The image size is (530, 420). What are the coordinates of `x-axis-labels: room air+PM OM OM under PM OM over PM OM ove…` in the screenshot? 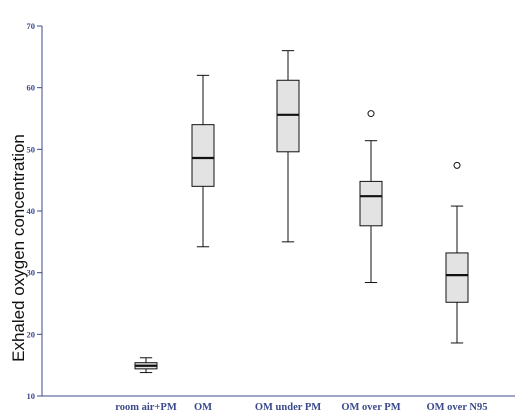 It's located at (301, 407).